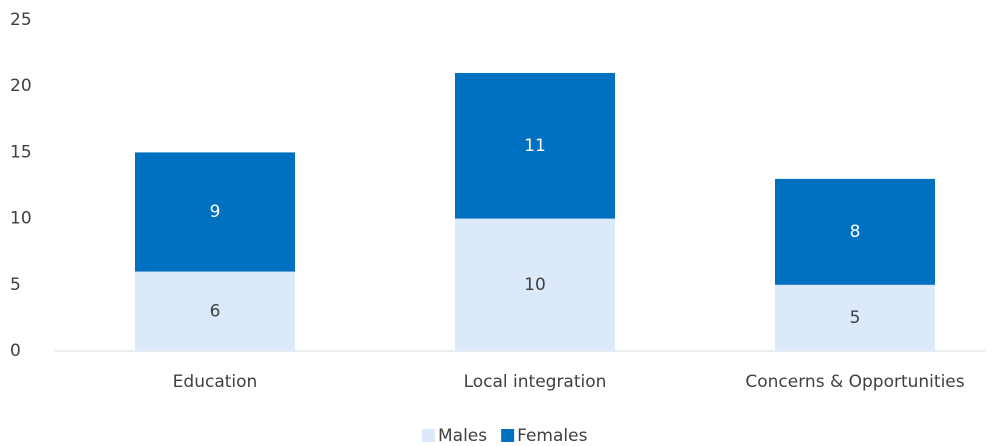 This screenshot has width=997, height=446. Describe the element at coordinates (21, 219) in the screenshot. I see `y-tick-label: 10` at that location.